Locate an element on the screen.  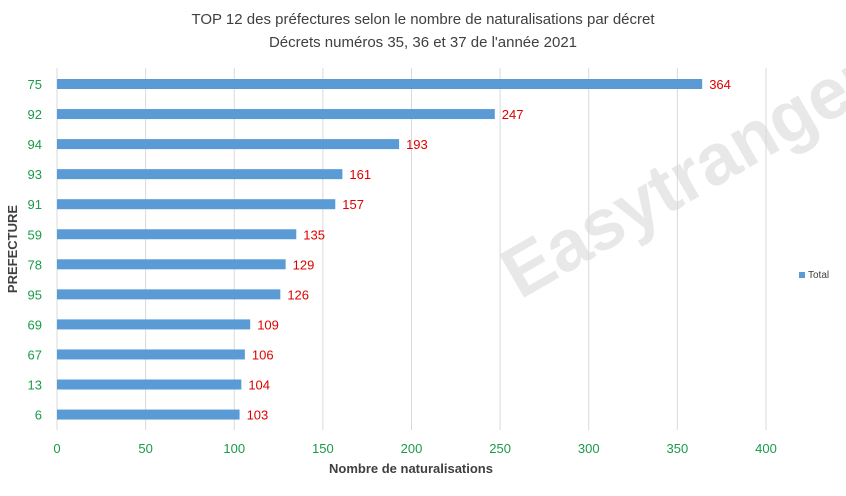
x-tick-label: 150 is located at coordinates (323, 448).